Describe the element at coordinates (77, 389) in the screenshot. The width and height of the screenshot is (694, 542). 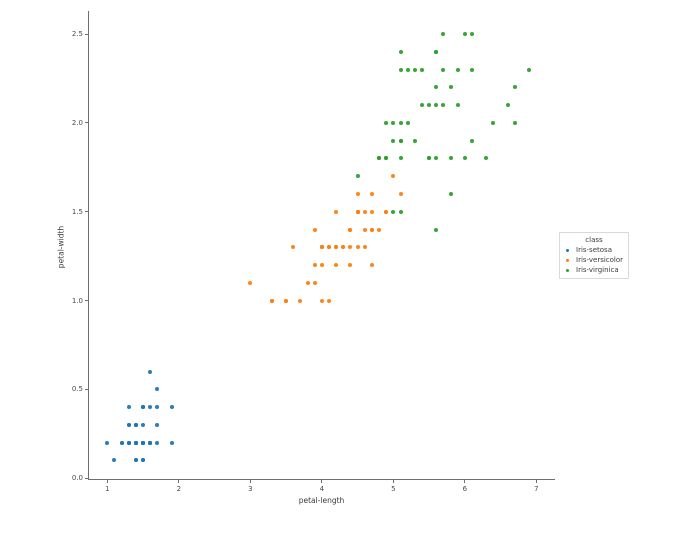
I see `y-tick-label: 0.5` at that location.